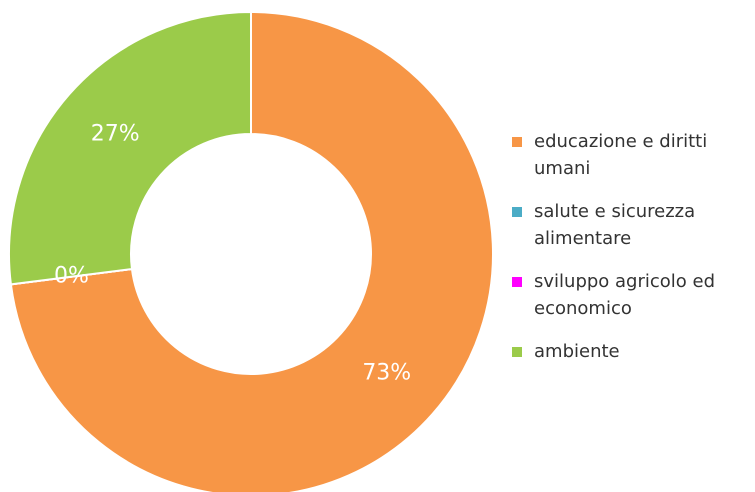 This screenshot has height=492, width=755. Describe the element at coordinates (562, 168) in the screenshot. I see `legend-label-educazione-line2: umani` at that location.